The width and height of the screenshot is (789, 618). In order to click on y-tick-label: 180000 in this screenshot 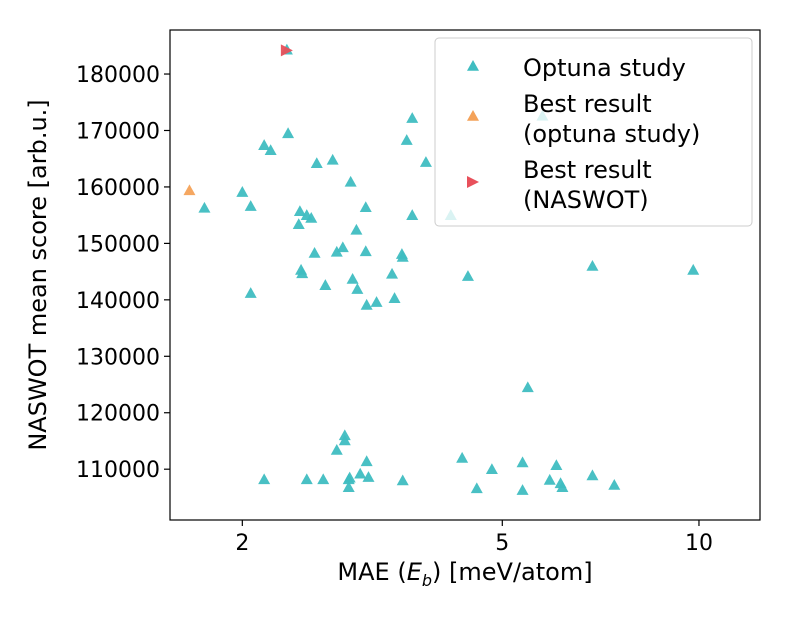, I will do `click(118, 75)`.